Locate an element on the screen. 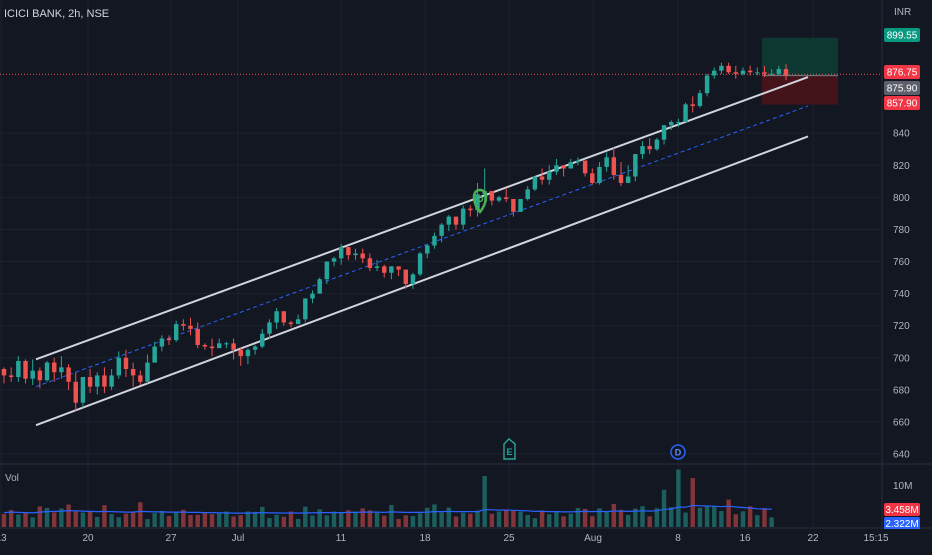 The width and height of the screenshot is (932, 555). y-tick-label: 700 is located at coordinates (901, 358).